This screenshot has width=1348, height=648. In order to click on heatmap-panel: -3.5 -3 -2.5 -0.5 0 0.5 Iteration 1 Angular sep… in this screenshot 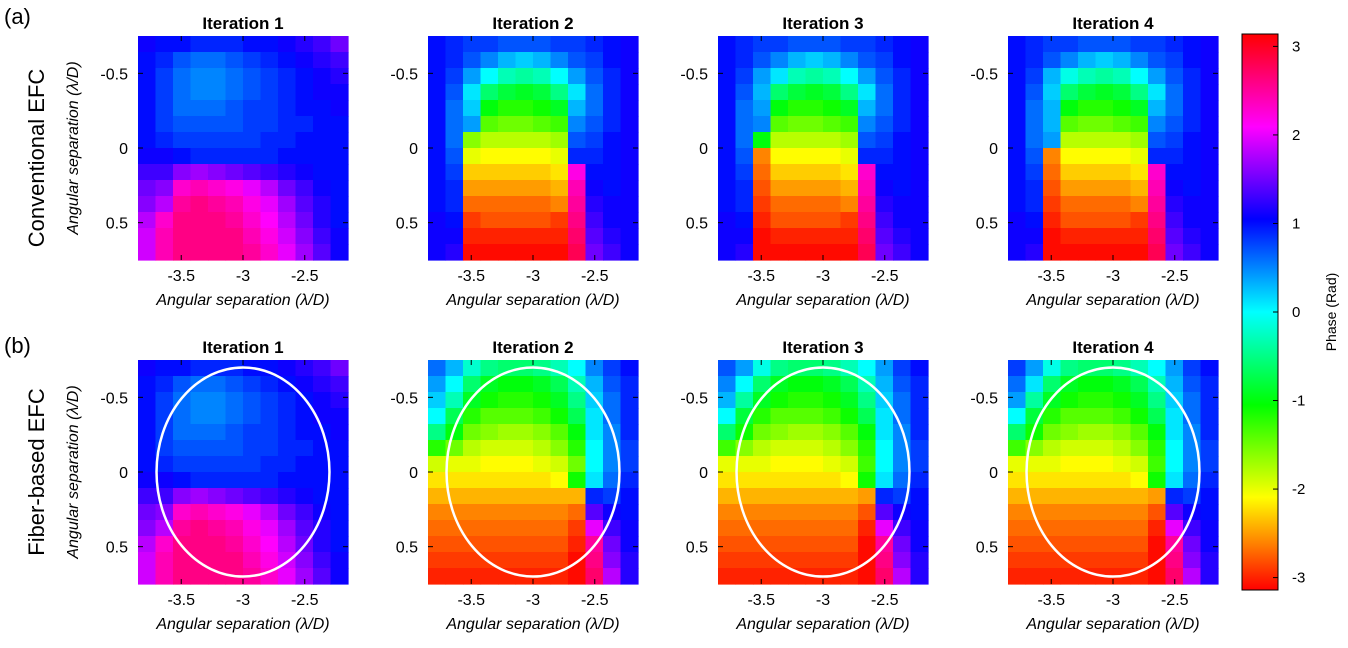, I will do `click(207, 485)`.